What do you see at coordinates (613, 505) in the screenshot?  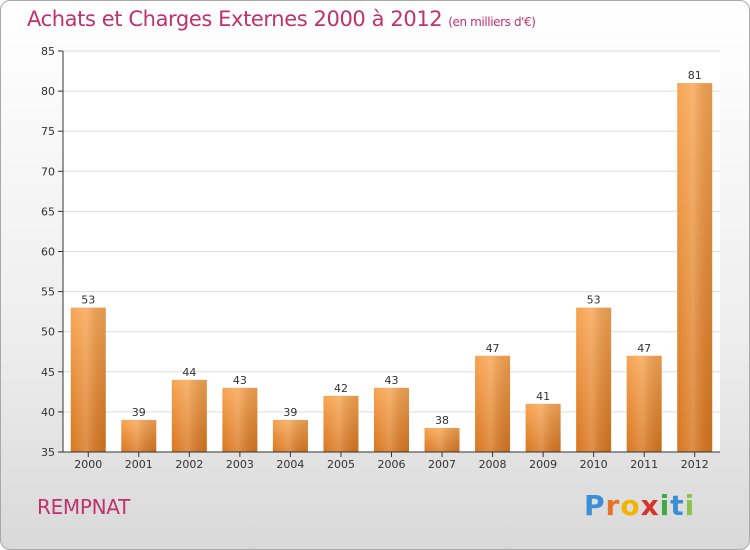 I see `logo-letter: r` at bounding box center [613, 505].